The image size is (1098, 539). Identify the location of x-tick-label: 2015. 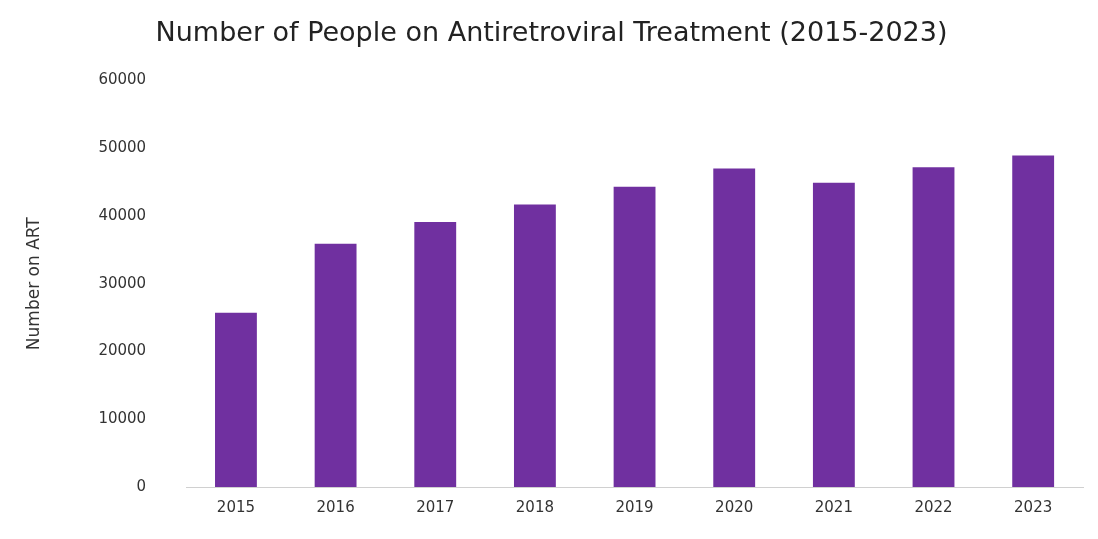
(236, 506).